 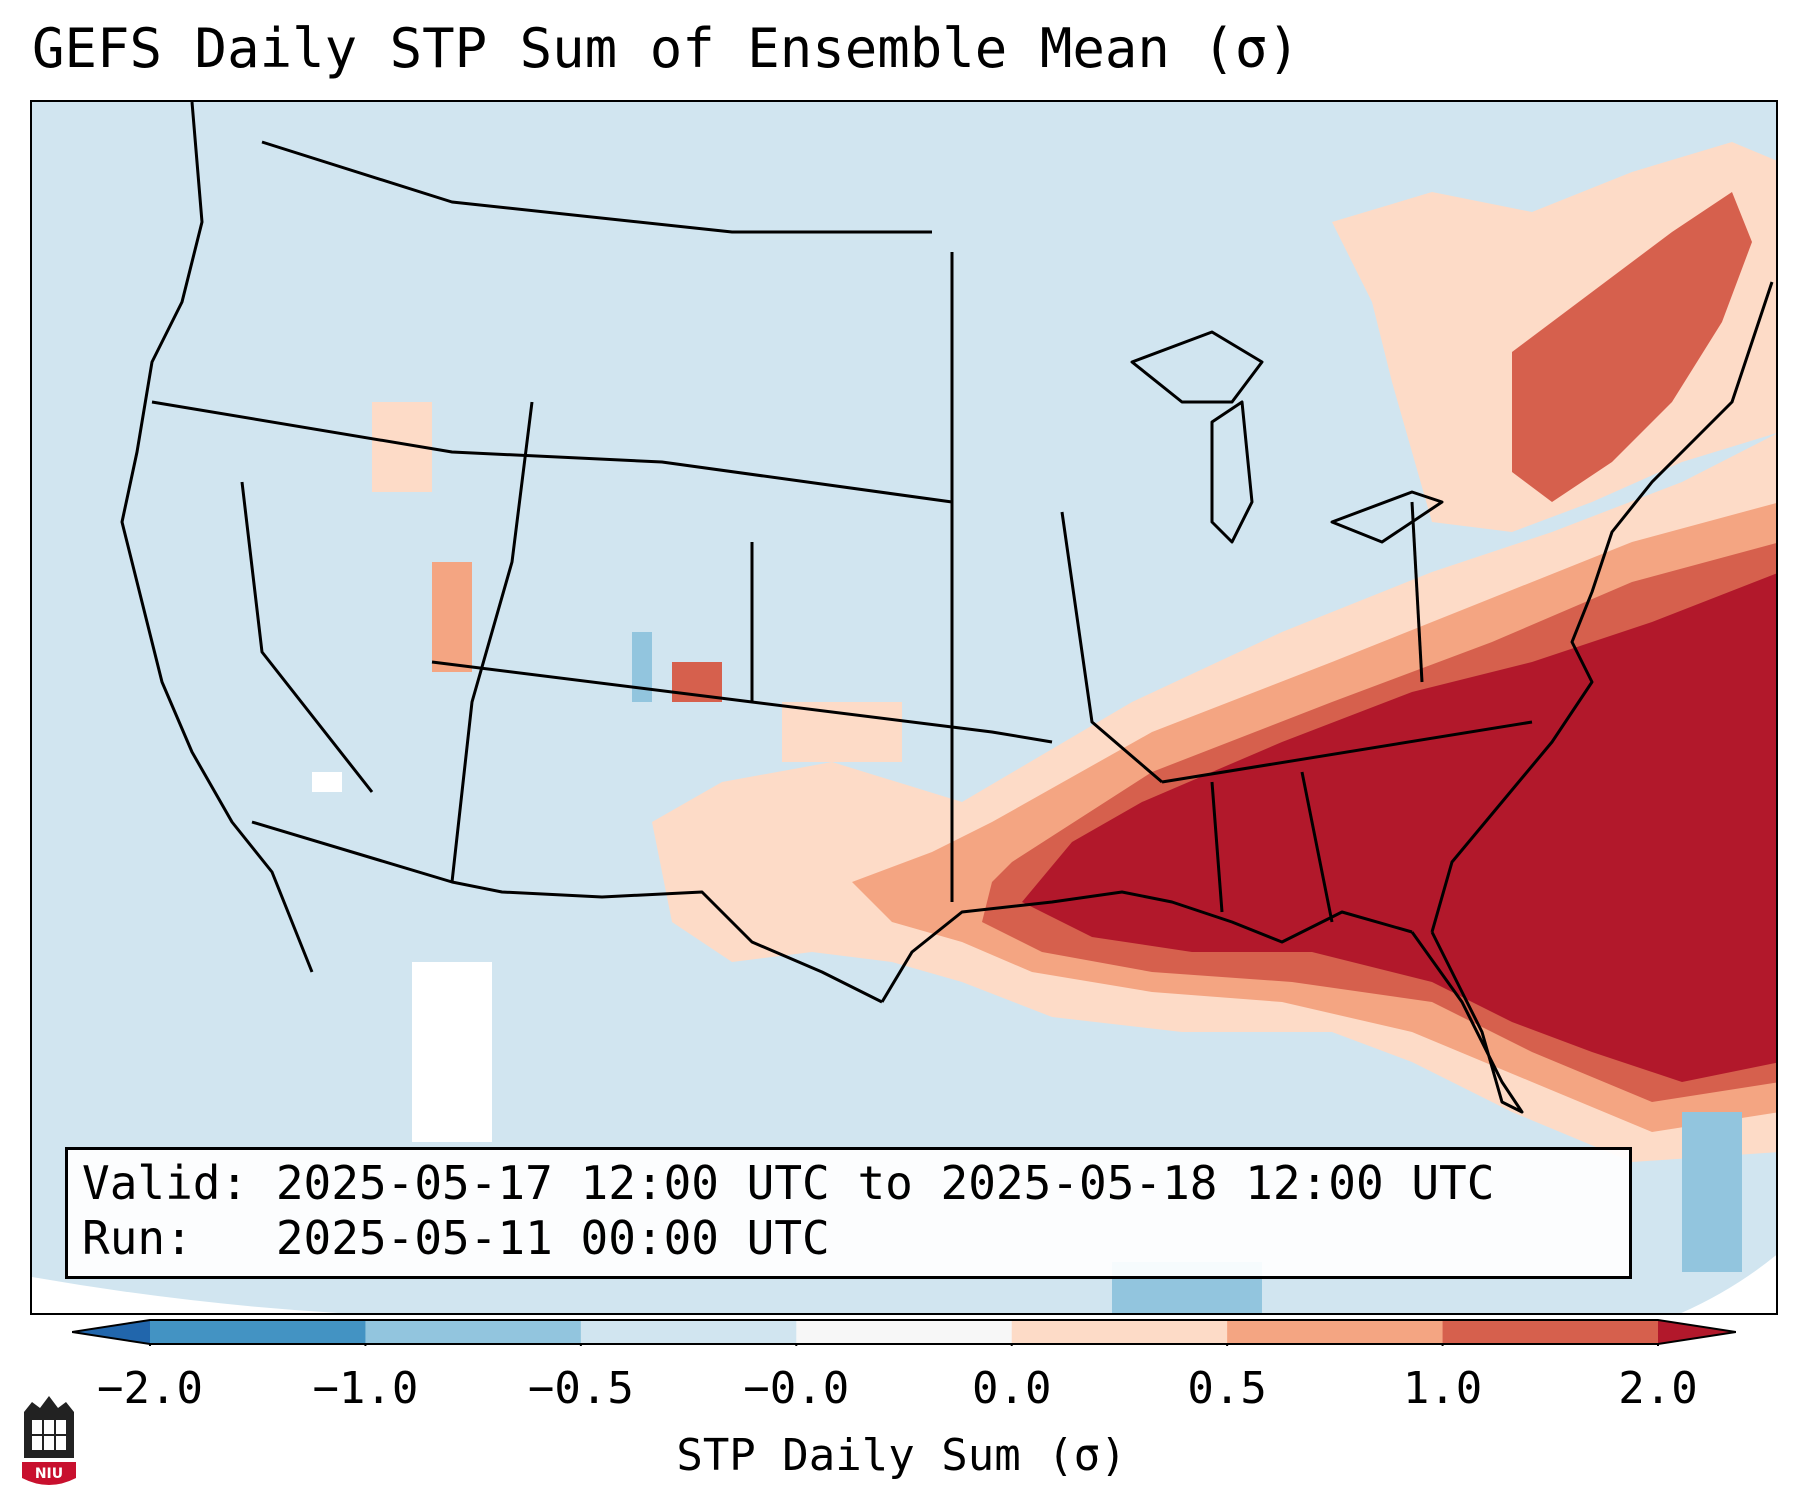 I want to click on state-line-southeast, so click(x=1347, y=752).